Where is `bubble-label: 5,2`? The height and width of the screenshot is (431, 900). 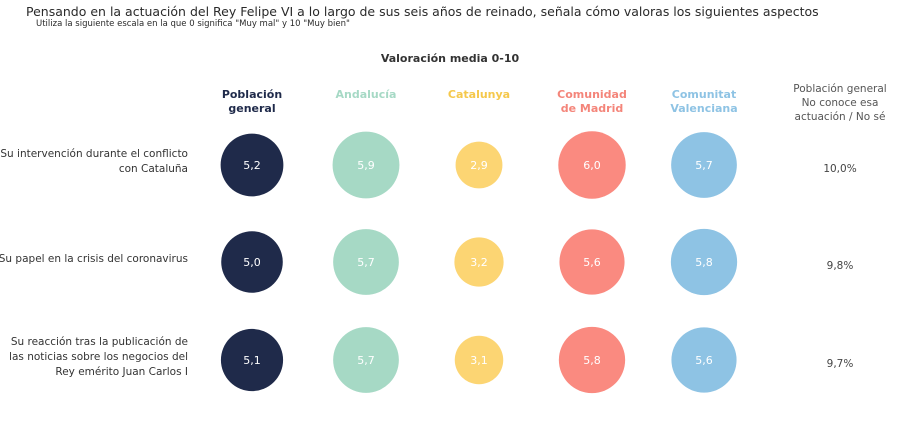 bubble-label: 5,2 is located at coordinates (252, 165).